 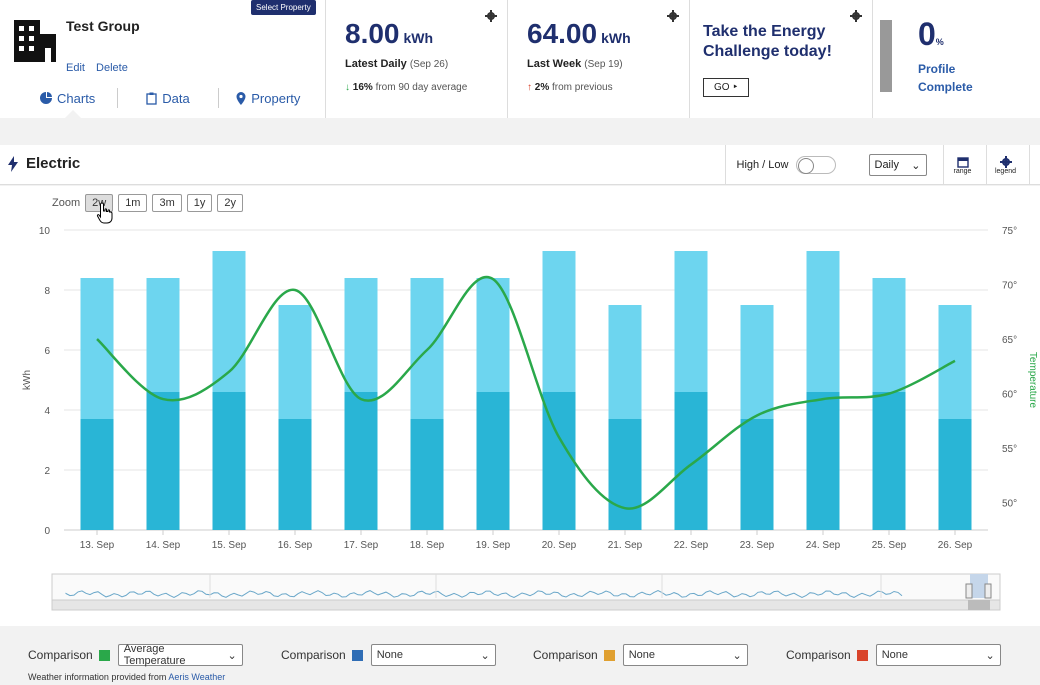 What do you see at coordinates (1009, 286) in the screenshot?
I see `y2-tick-label: 70°` at bounding box center [1009, 286].